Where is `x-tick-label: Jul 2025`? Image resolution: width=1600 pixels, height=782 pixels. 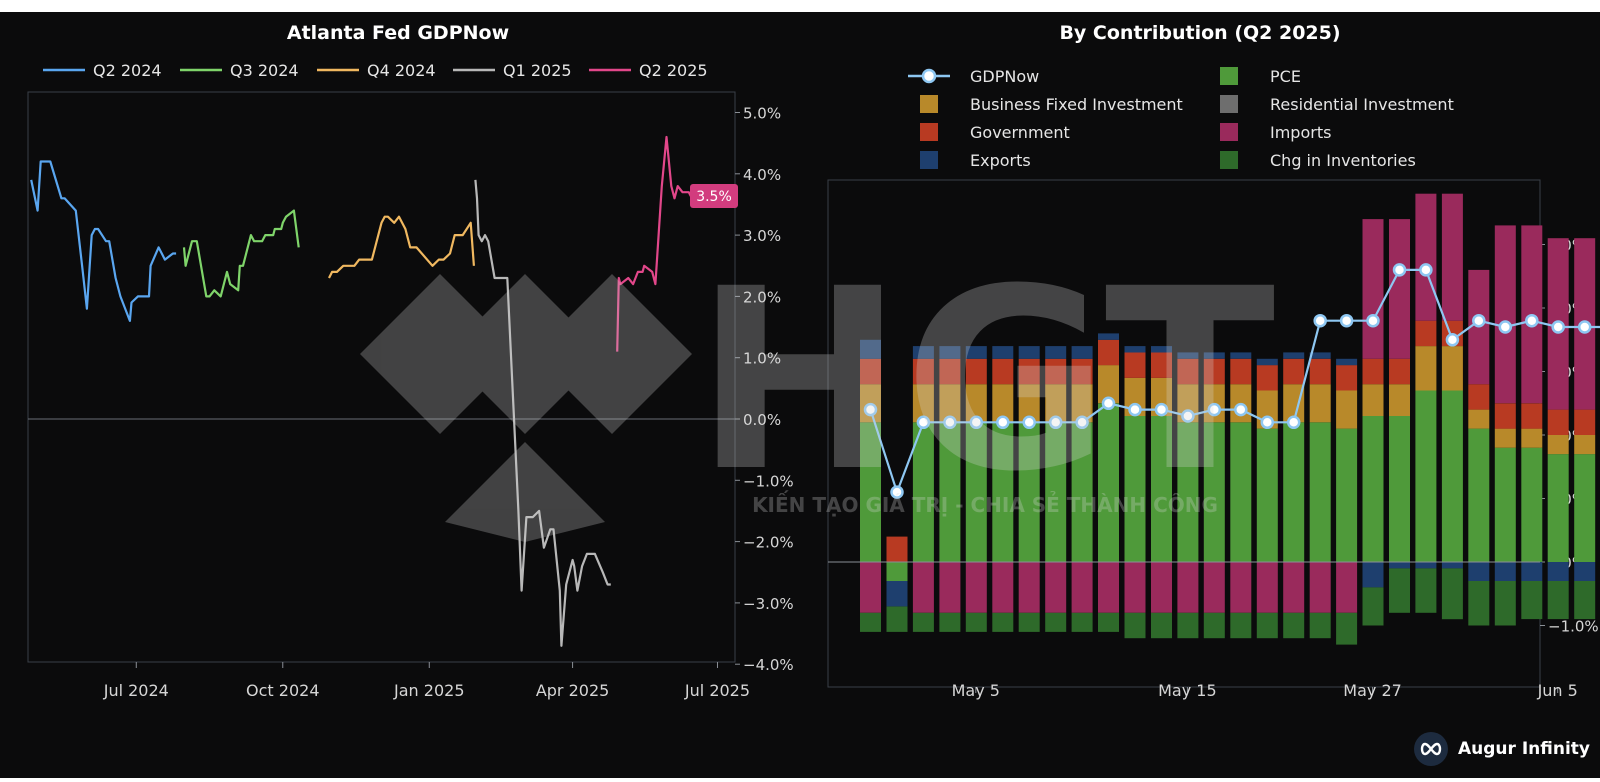
x-tick-label: Jul 2025 is located at coordinates (717, 690).